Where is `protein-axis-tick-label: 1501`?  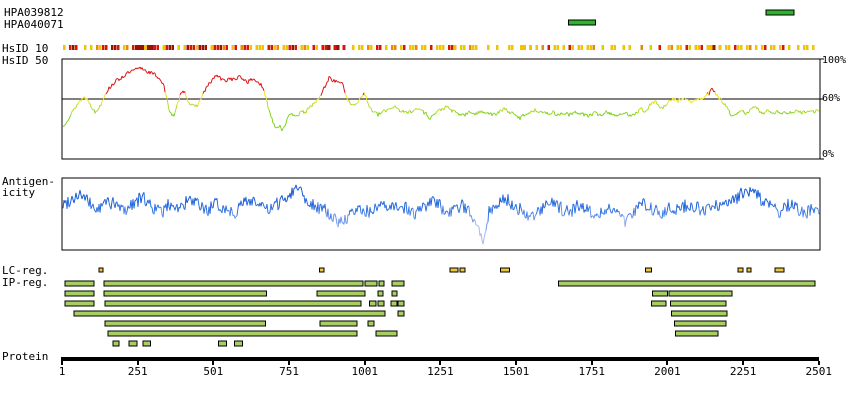 protein-axis-tick-label: 1501 is located at coordinates (516, 371).